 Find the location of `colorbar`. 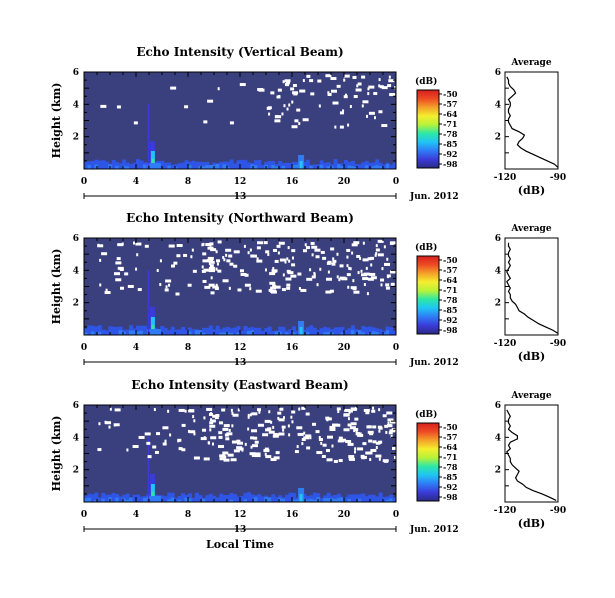

colorbar is located at coordinates (428, 295).